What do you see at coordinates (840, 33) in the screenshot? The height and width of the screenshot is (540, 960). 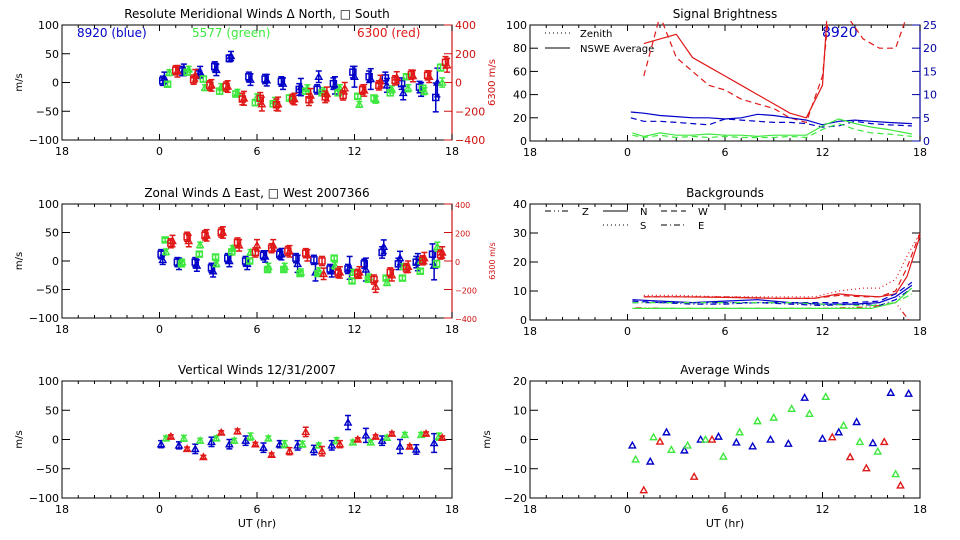 I see `annotation-blue: 8920` at bounding box center [840, 33].